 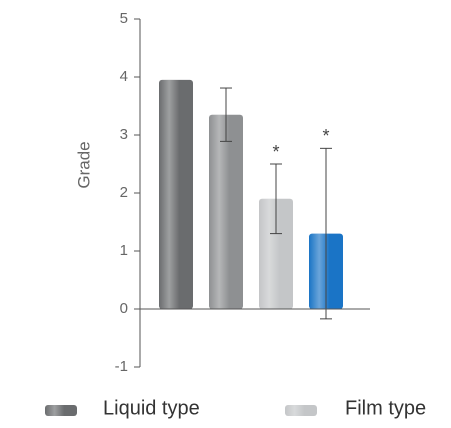 What do you see at coordinates (124, 308) in the screenshot?
I see `y-tick-label: 0` at bounding box center [124, 308].